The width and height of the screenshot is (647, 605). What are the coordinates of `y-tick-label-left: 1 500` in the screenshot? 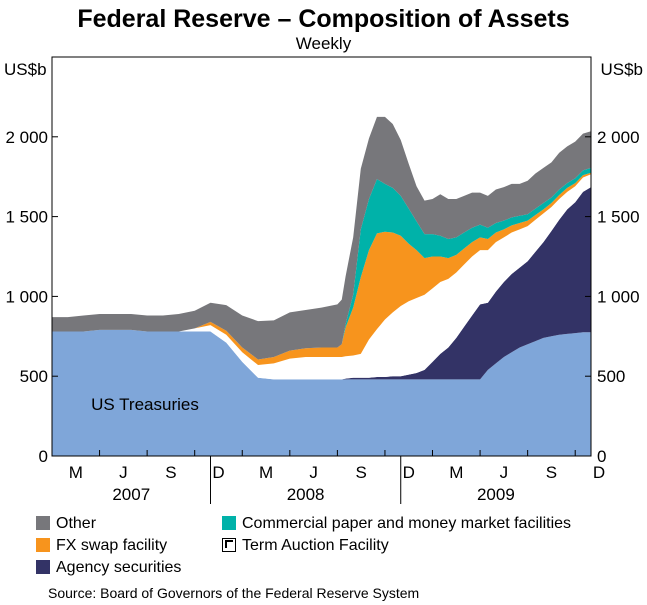 It's located at (26, 217).